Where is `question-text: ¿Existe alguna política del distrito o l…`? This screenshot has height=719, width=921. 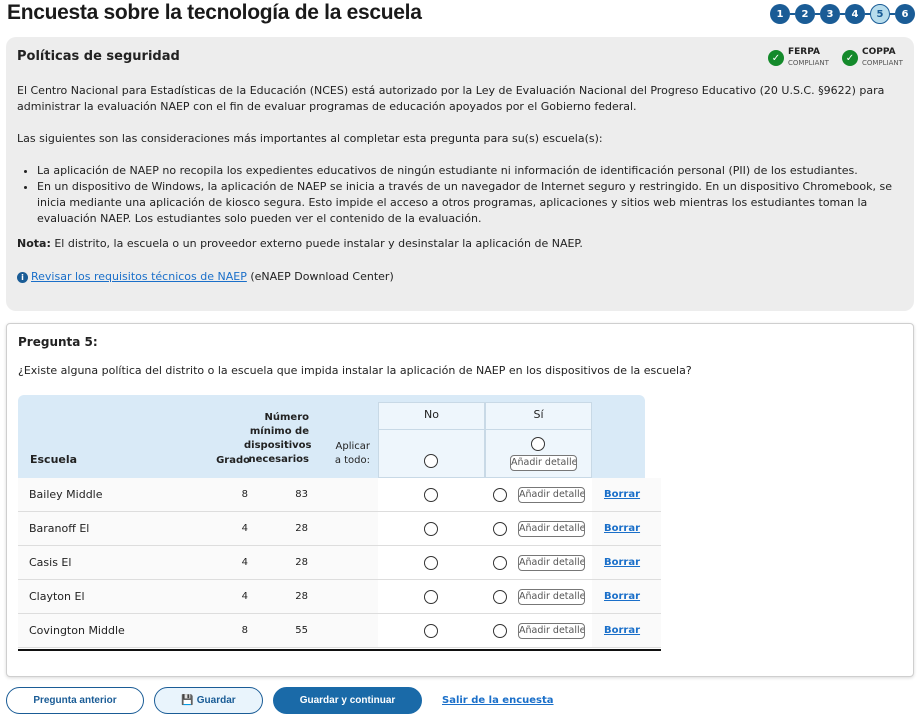 question-text: ¿Existe alguna política del distrito o l… is located at coordinates (355, 370).